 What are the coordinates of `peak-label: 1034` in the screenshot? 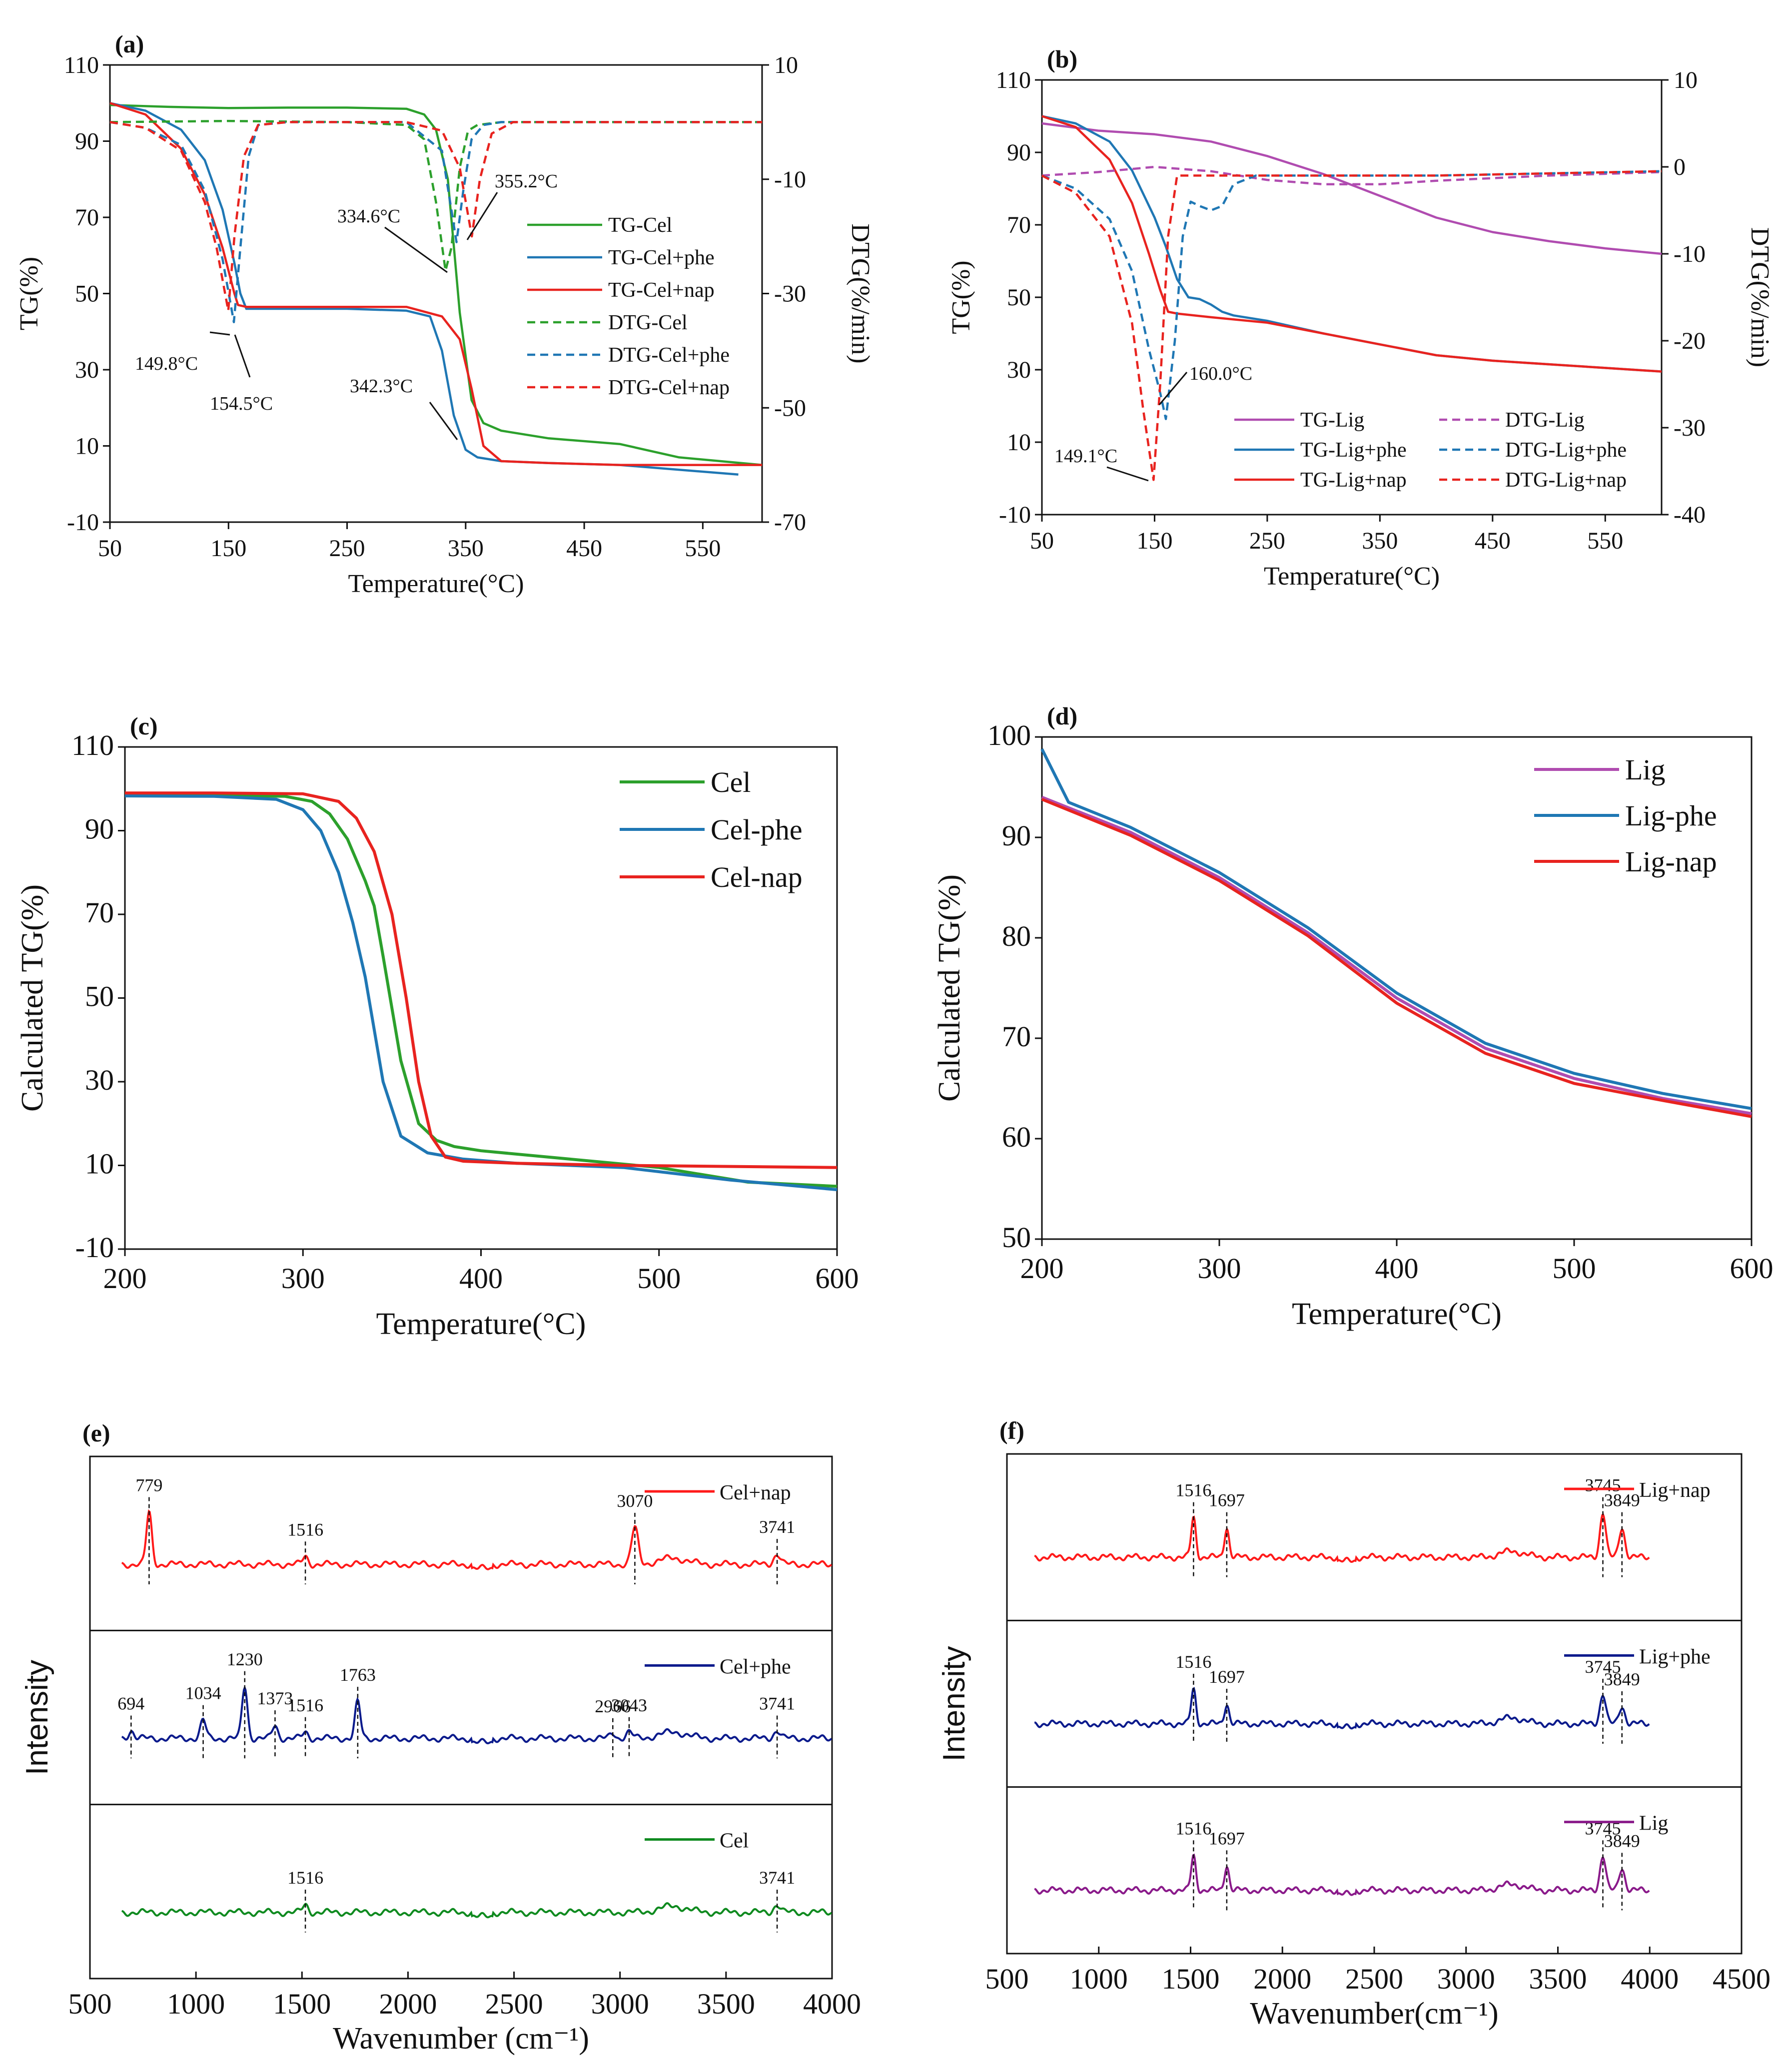 It's located at (203, 1693).